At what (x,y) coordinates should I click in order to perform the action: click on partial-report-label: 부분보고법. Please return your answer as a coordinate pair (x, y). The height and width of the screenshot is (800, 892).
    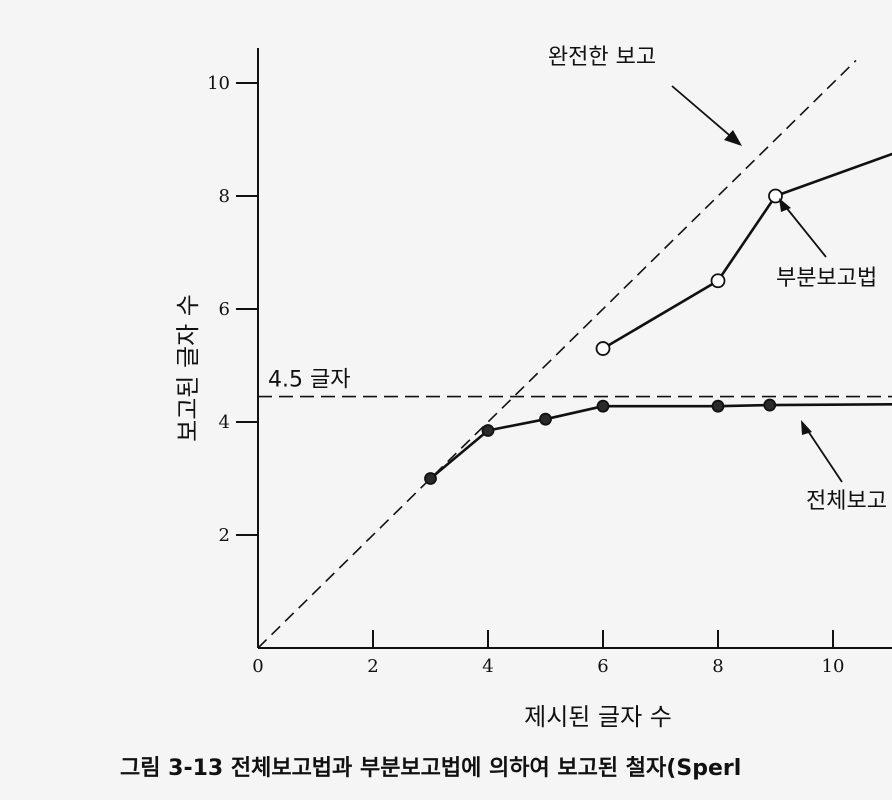
    Looking at the image, I should click on (826, 278).